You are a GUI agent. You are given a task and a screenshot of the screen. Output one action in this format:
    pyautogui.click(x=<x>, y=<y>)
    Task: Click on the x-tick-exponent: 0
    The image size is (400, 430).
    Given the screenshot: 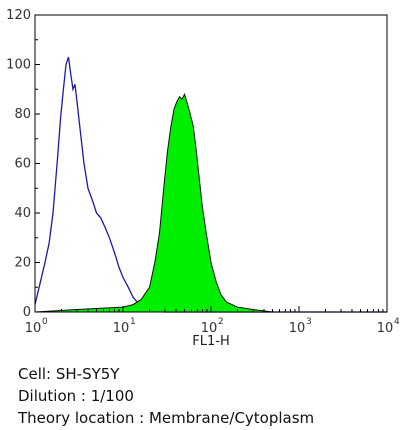 What is the action you would take?
    pyautogui.click(x=45, y=322)
    